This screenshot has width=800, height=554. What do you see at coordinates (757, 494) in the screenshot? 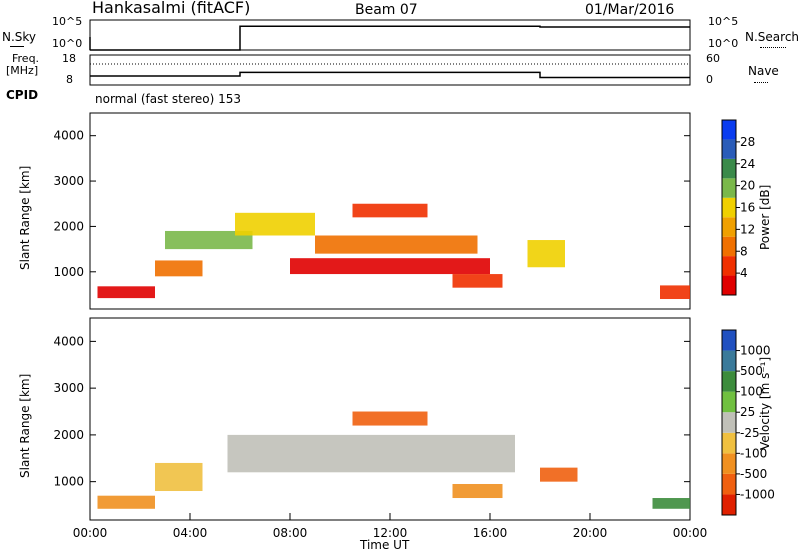
I see `velocity-colorbar-tick-label: -1000` at bounding box center [757, 494].